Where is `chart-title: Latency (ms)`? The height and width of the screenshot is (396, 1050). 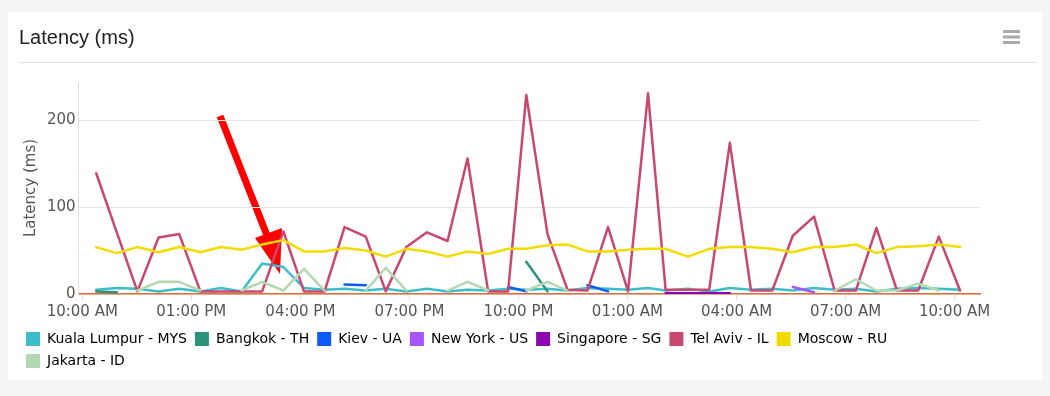
chart-title: Latency (ms) is located at coordinates (77, 37).